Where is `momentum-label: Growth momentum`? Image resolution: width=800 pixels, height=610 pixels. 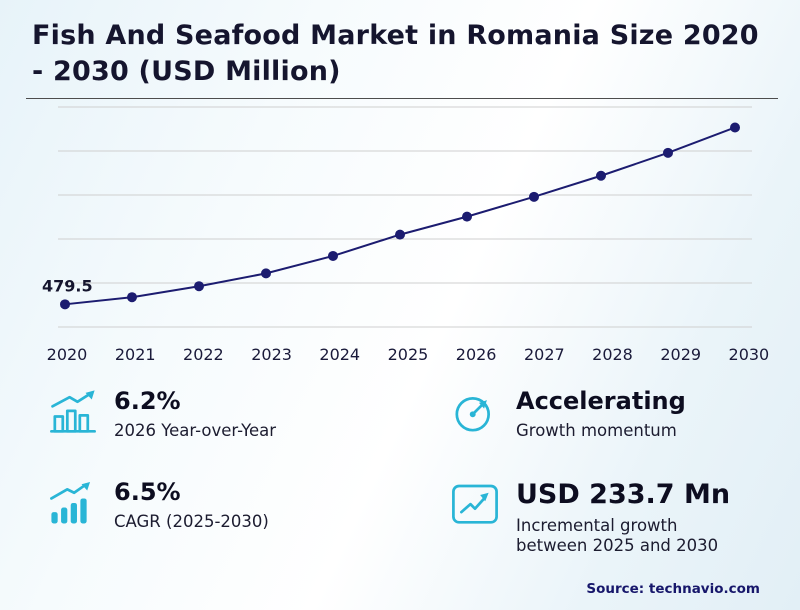 momentum-label: Growth momentum is located at coordinates (596, 430).